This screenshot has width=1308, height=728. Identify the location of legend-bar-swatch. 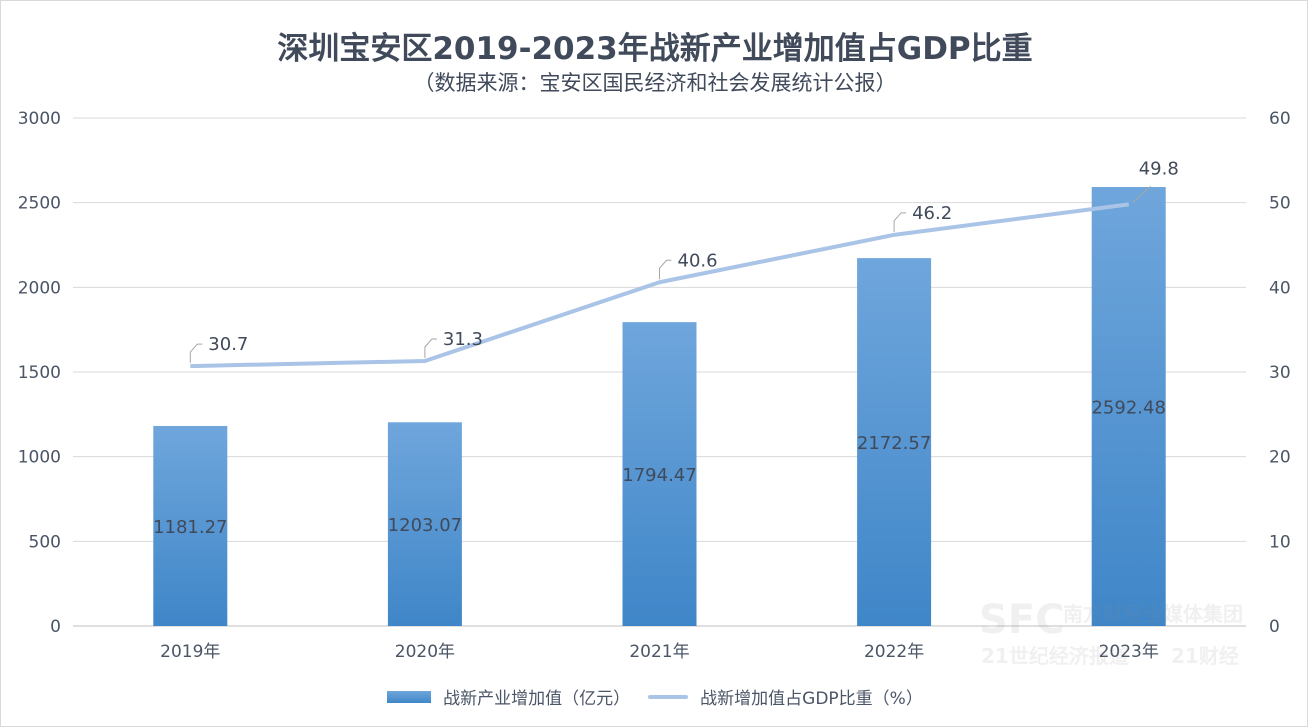
(409, 696).